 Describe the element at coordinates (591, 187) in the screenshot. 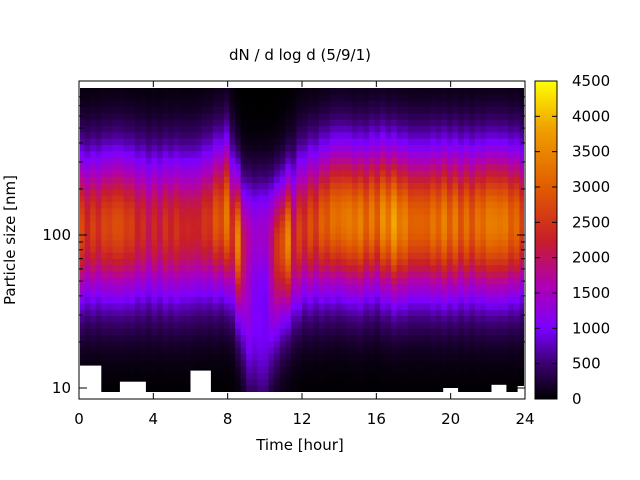

I see `colorbar-tick-label: 3000` at that location.